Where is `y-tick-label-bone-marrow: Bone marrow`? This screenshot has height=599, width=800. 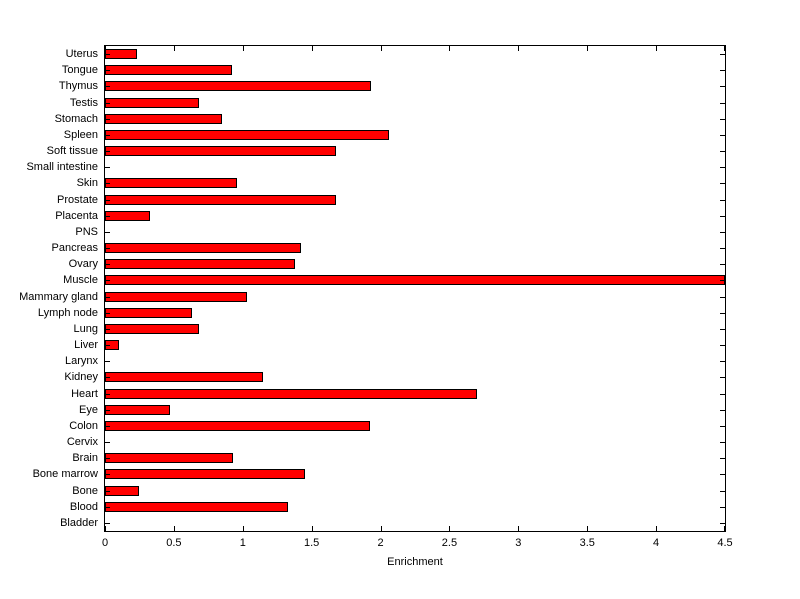
y-tick-label-bone-marrow: Bone marrow is located at coordinates (65, 474).